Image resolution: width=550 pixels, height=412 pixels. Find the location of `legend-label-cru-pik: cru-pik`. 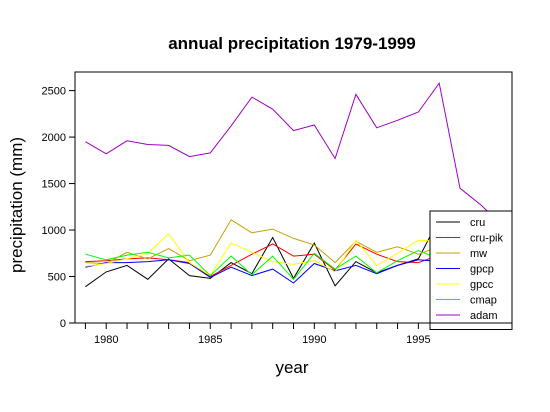

legend-label-cru-pik: cru-pik is located at coordinates (487, 239).